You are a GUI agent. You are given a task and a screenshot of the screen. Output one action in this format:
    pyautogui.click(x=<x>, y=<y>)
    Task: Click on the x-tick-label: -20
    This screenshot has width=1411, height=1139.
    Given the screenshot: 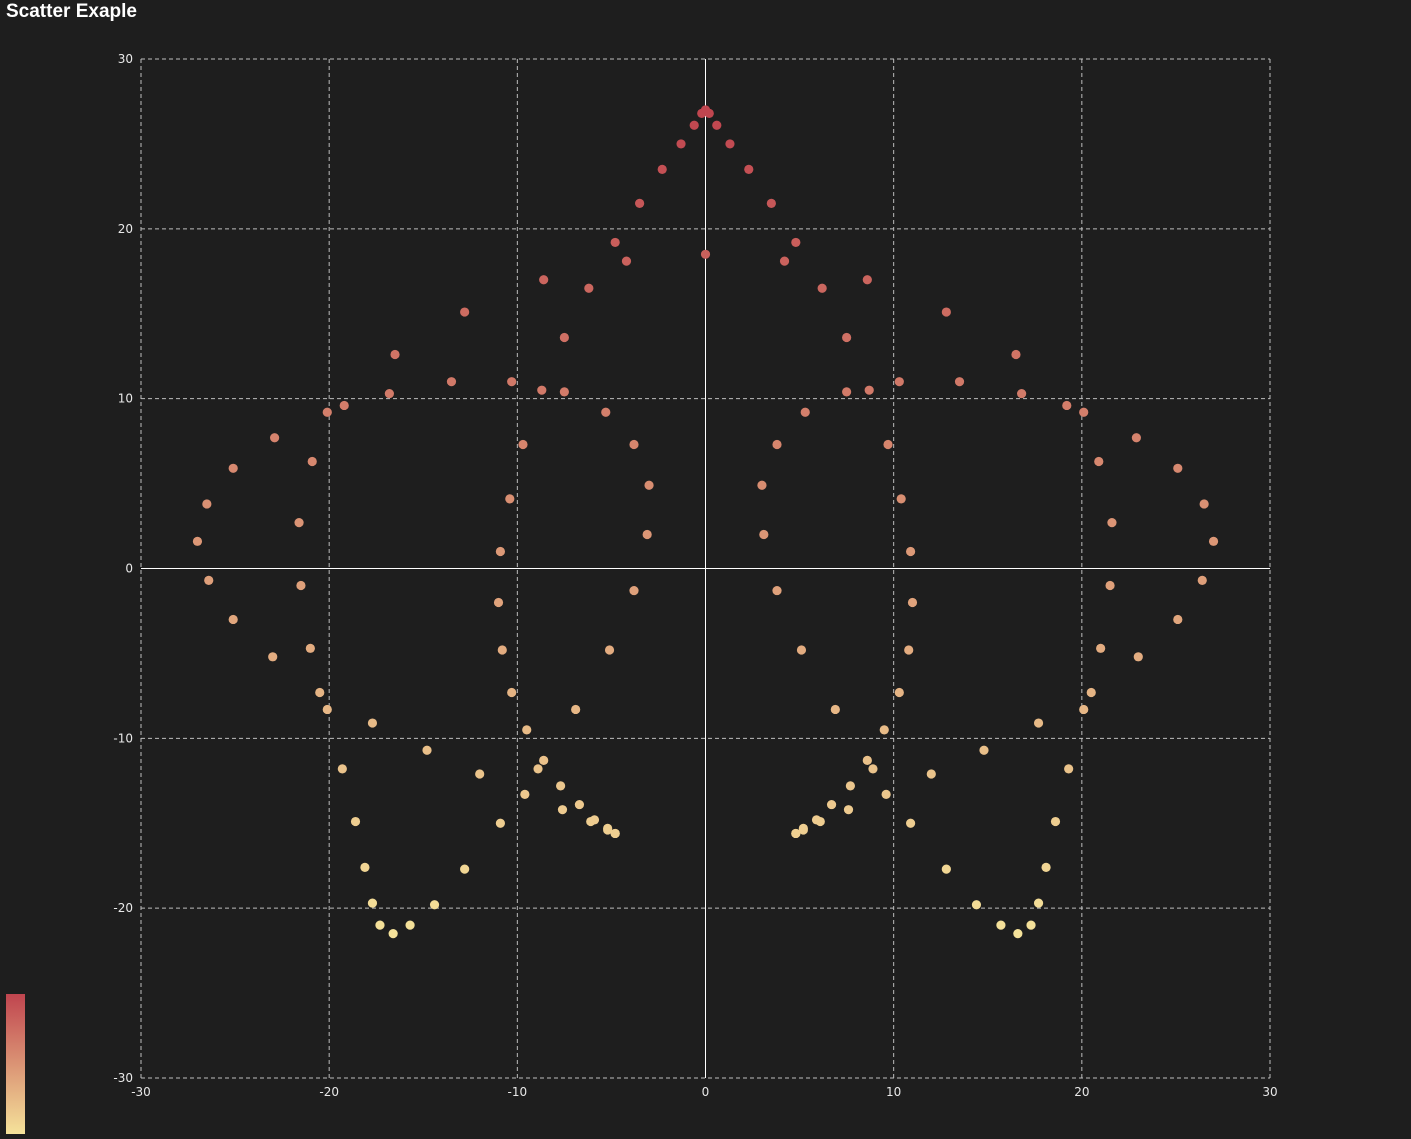 What is the action you would take?
    pyautogui.click(x=329, y=1092)
    